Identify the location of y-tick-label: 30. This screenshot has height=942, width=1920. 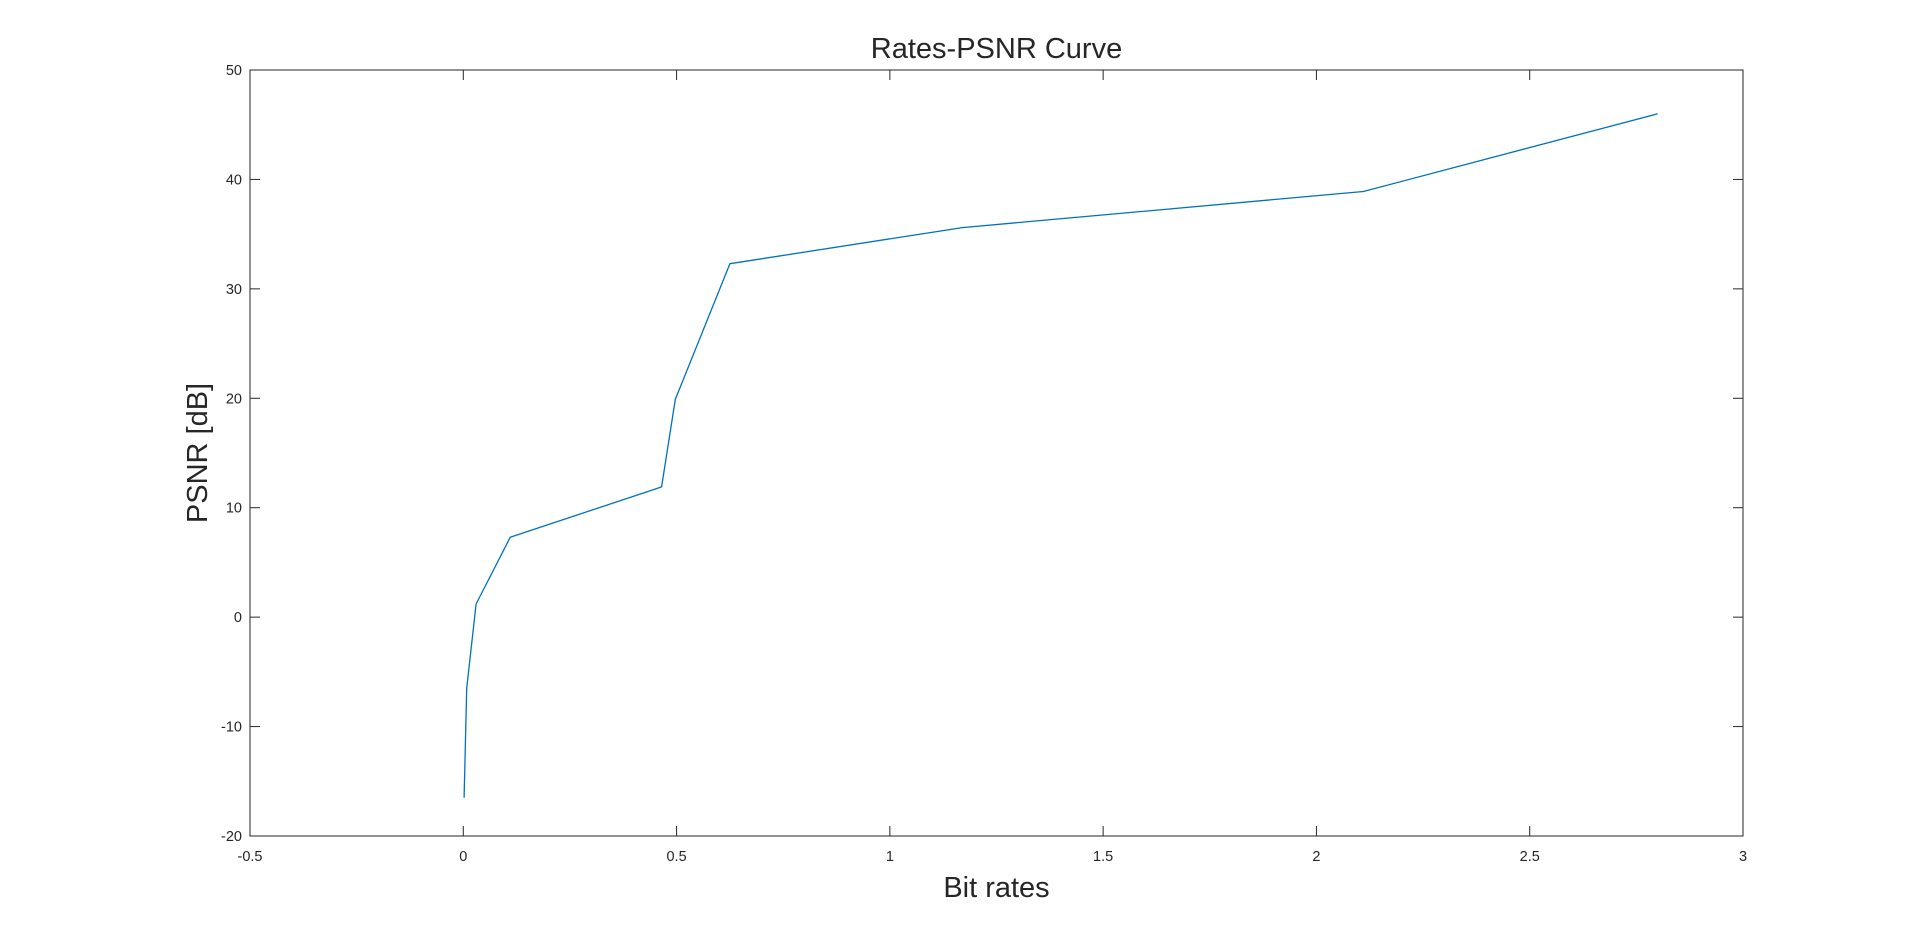
(234, 290).